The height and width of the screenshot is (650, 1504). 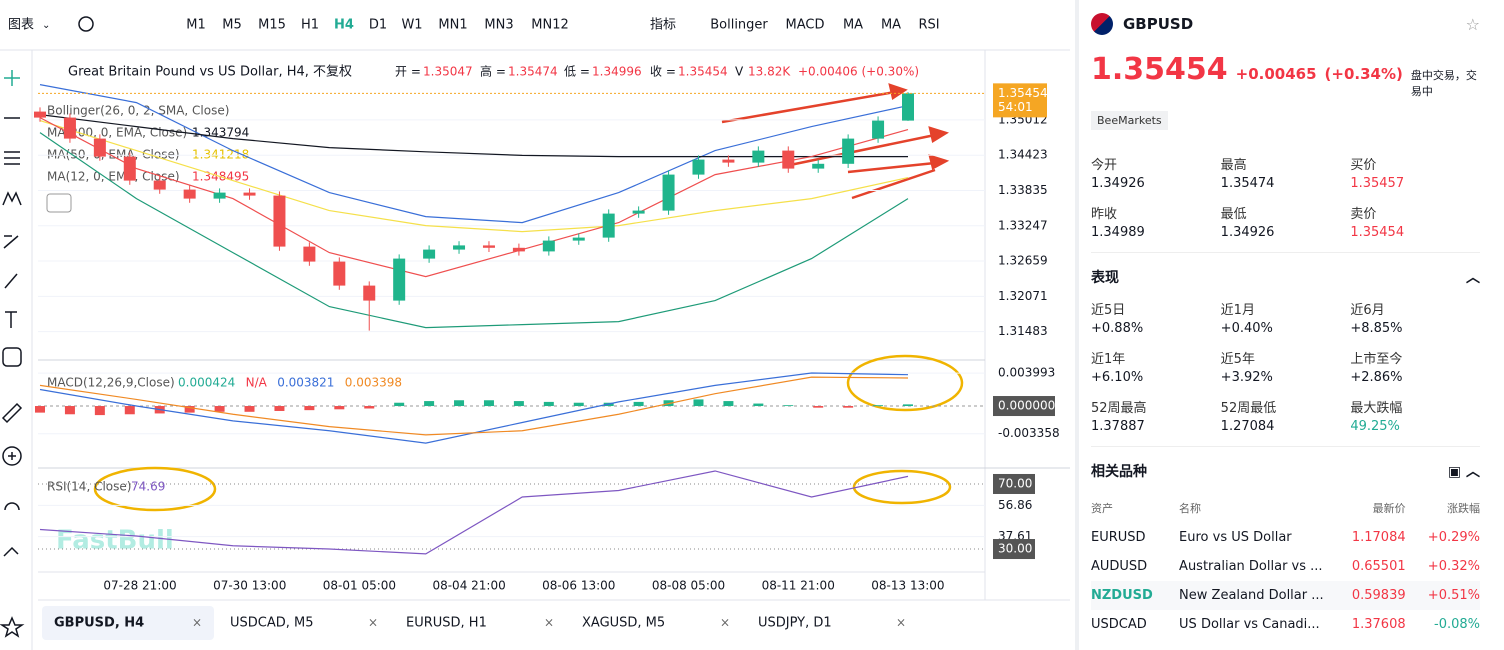 I want to click on timeframe: MN12, so click(x=549, y=25).